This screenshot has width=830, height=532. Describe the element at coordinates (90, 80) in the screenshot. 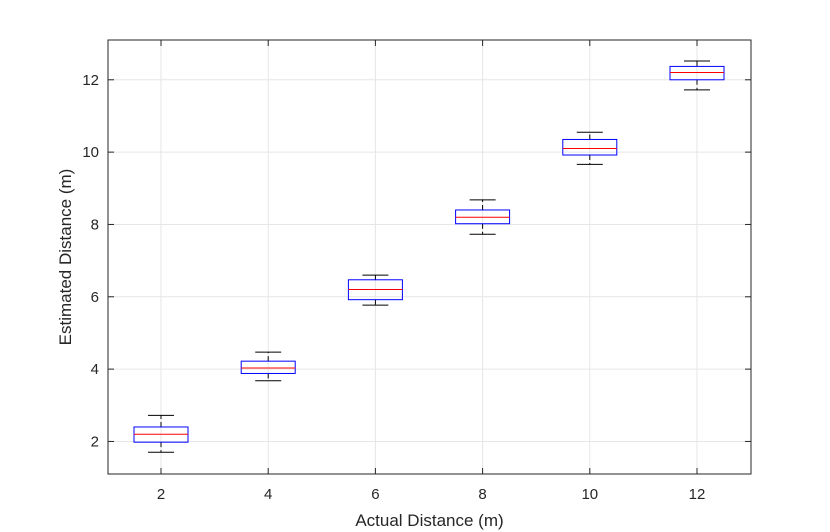

I see `y-tick-label-12: 12` at that location.